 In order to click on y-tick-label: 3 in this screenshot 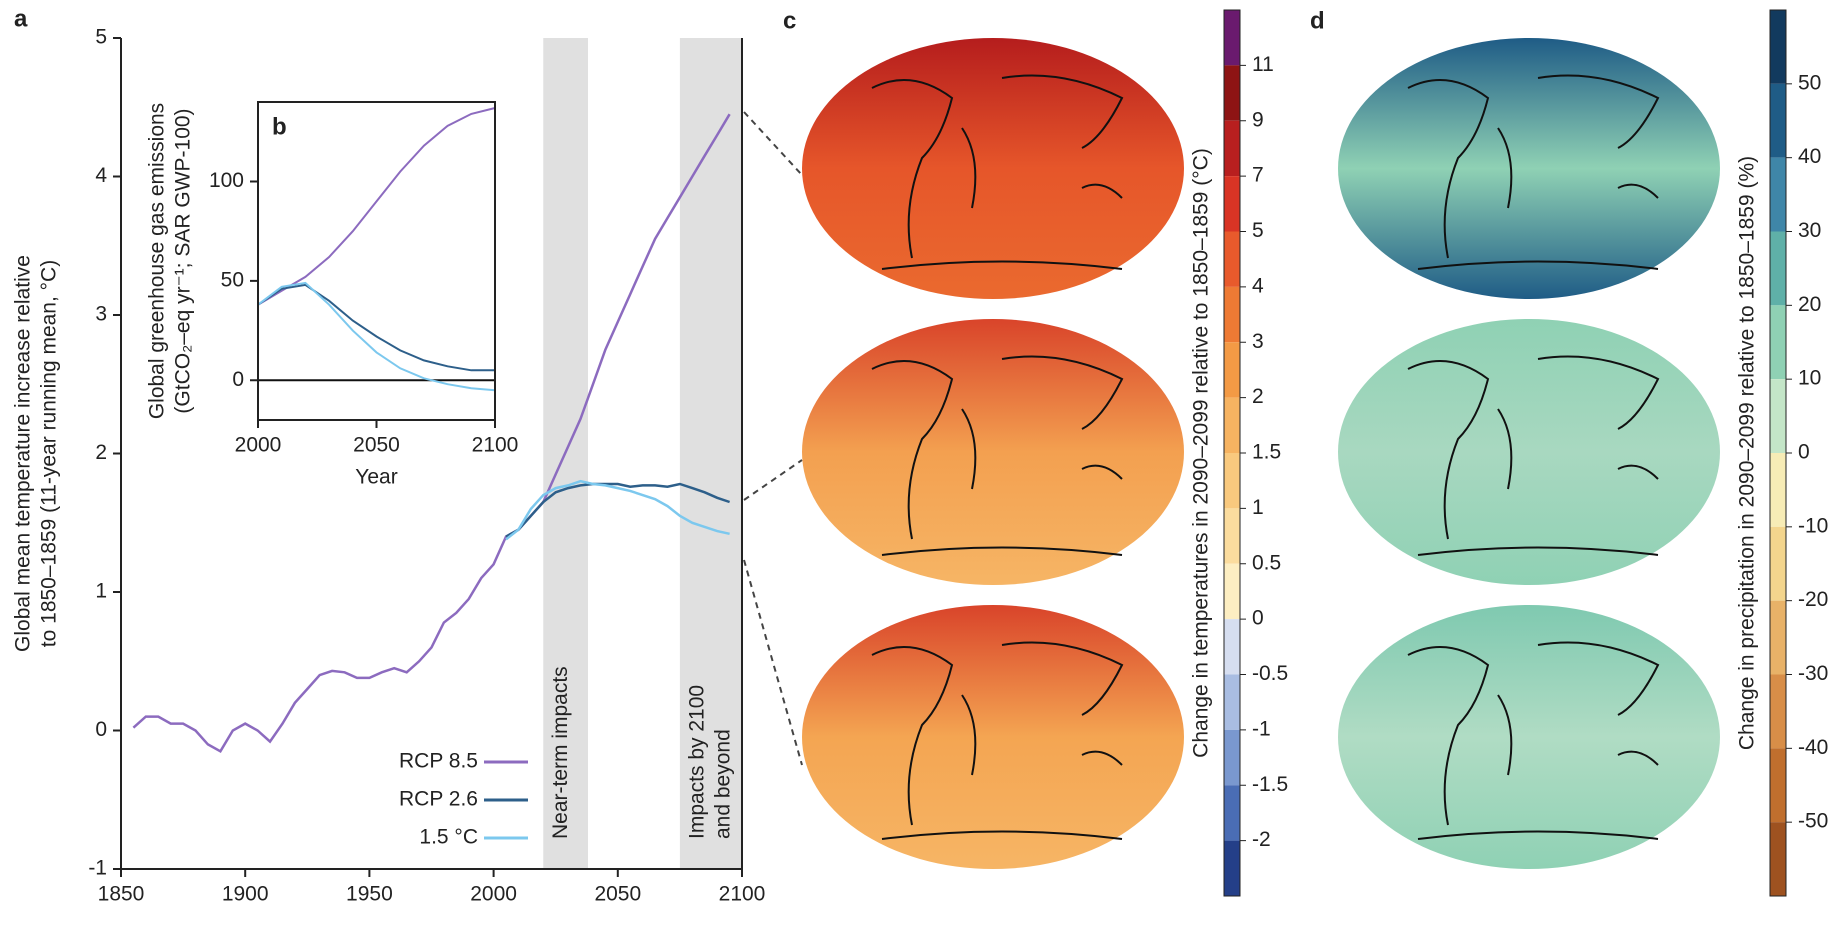, I will do `click(101, 314)`.